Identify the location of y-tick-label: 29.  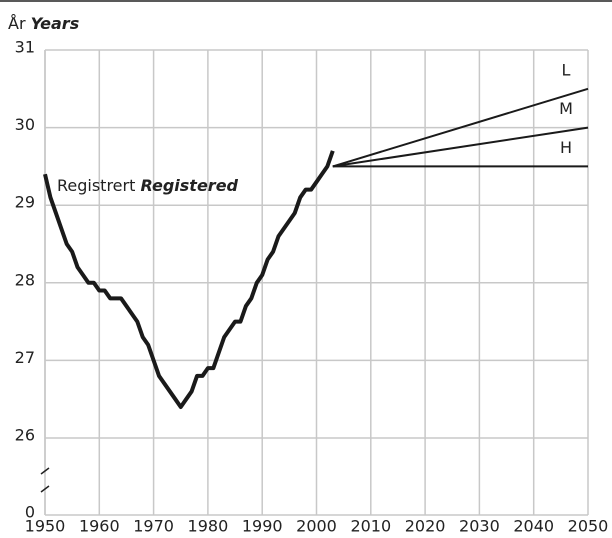
(25, 202).